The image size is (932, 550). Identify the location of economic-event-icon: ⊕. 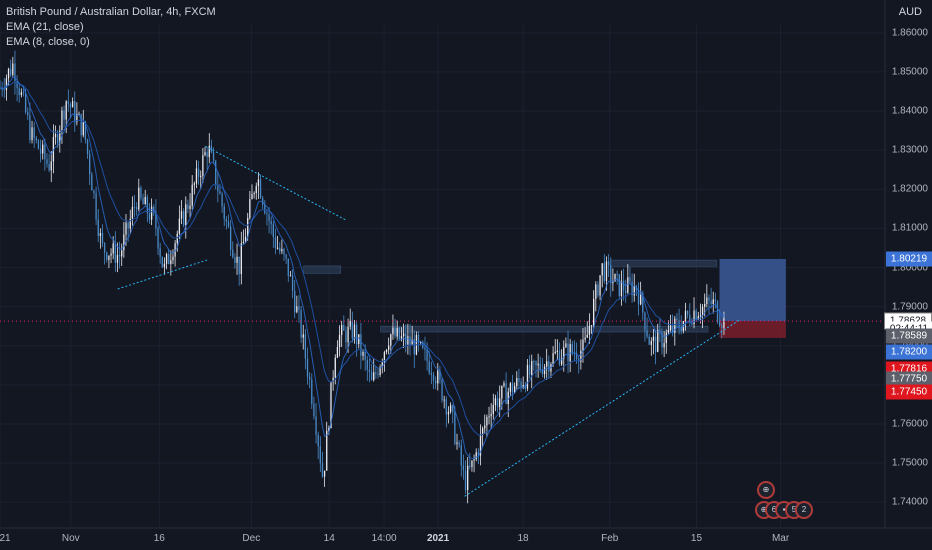
(766, 490).